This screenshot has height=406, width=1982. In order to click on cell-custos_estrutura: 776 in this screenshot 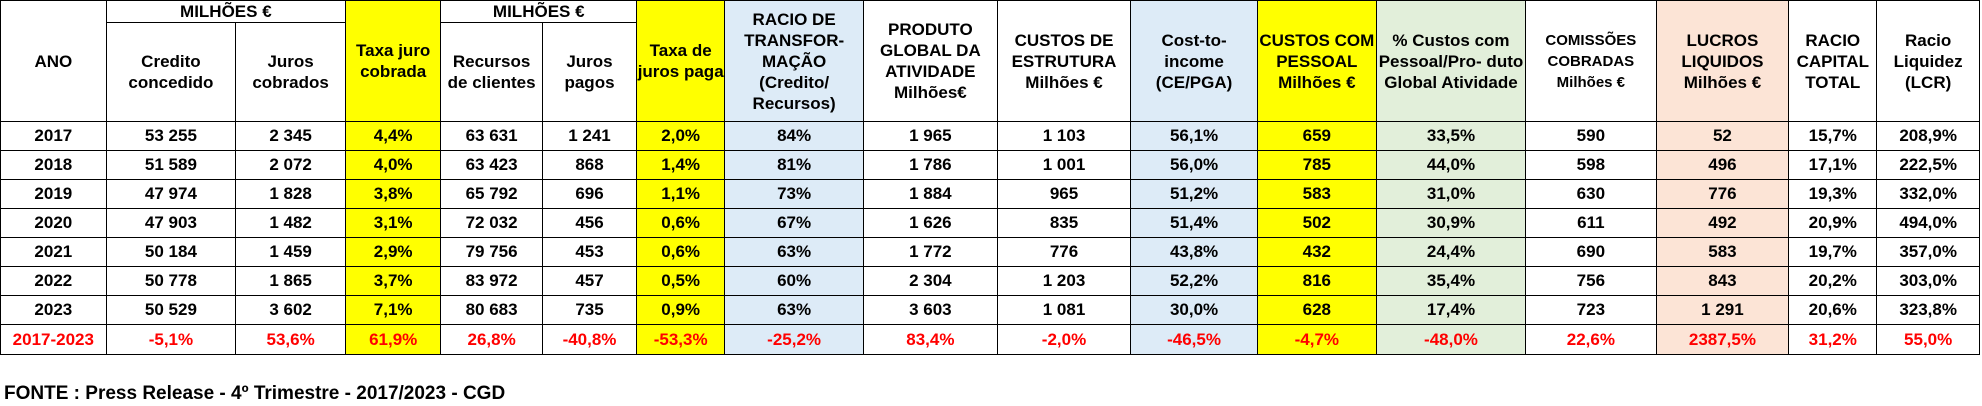, I will do `click(1064, 252)`.